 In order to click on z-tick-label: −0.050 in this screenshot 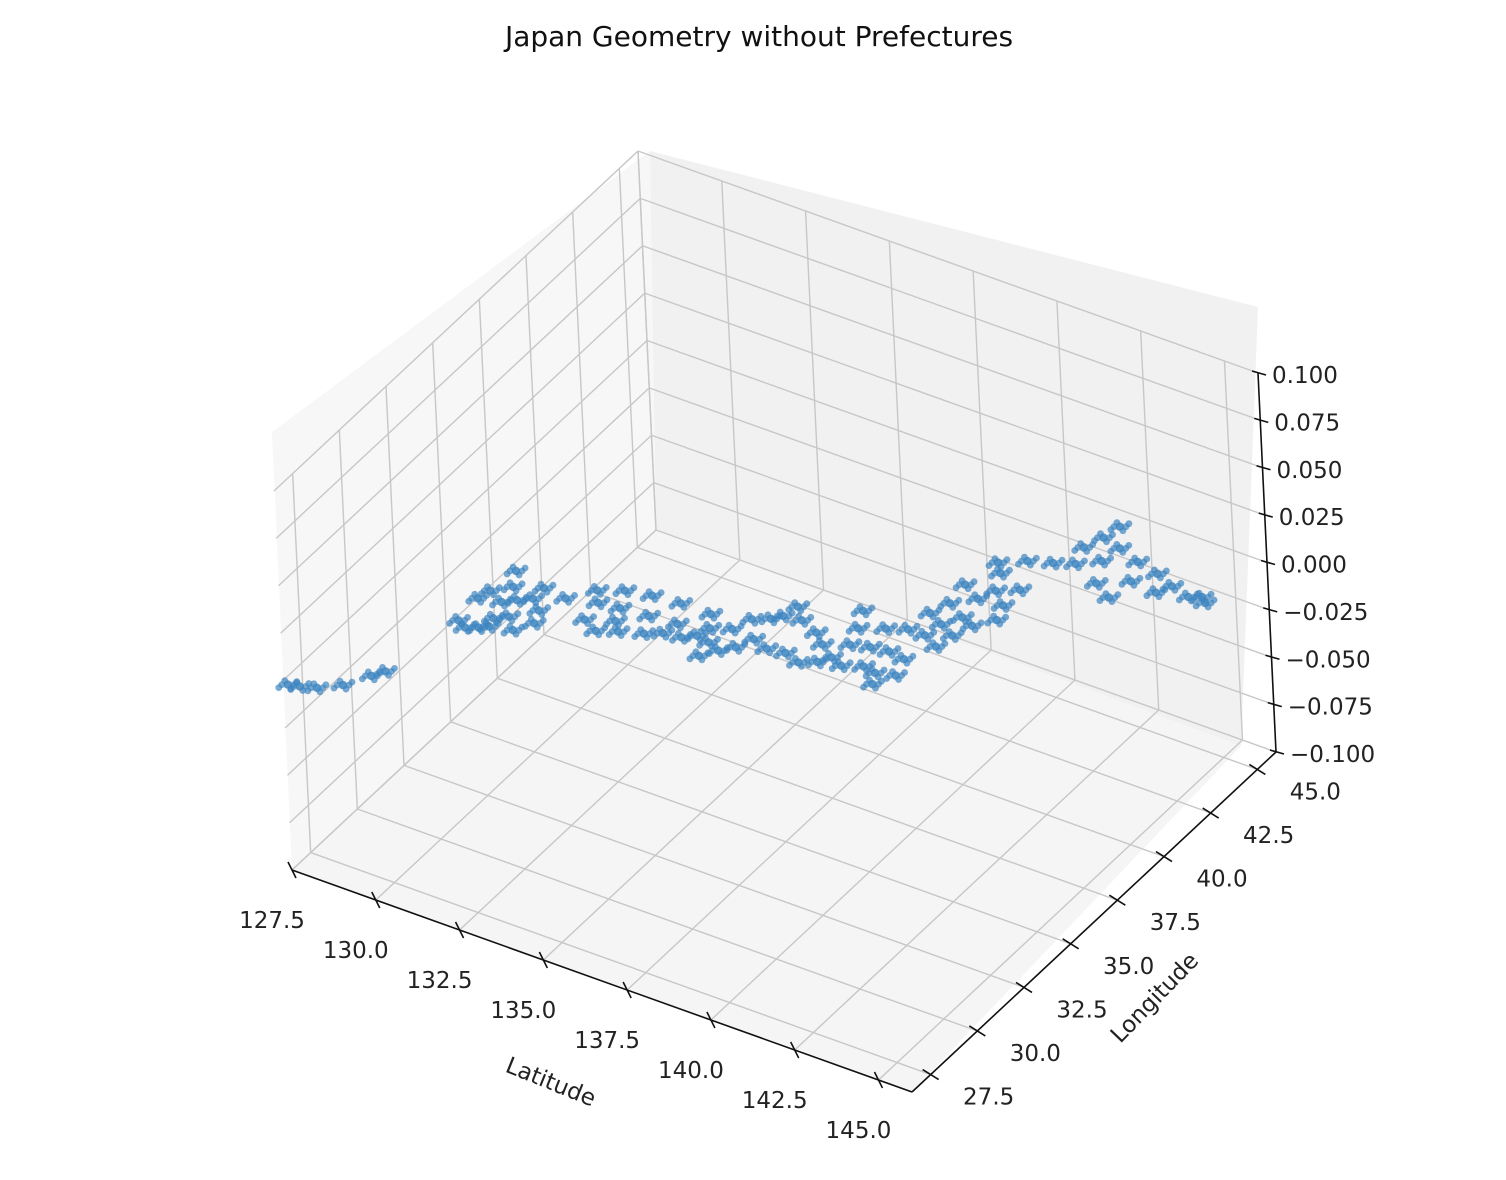, I will do `click(1328, 660)`.